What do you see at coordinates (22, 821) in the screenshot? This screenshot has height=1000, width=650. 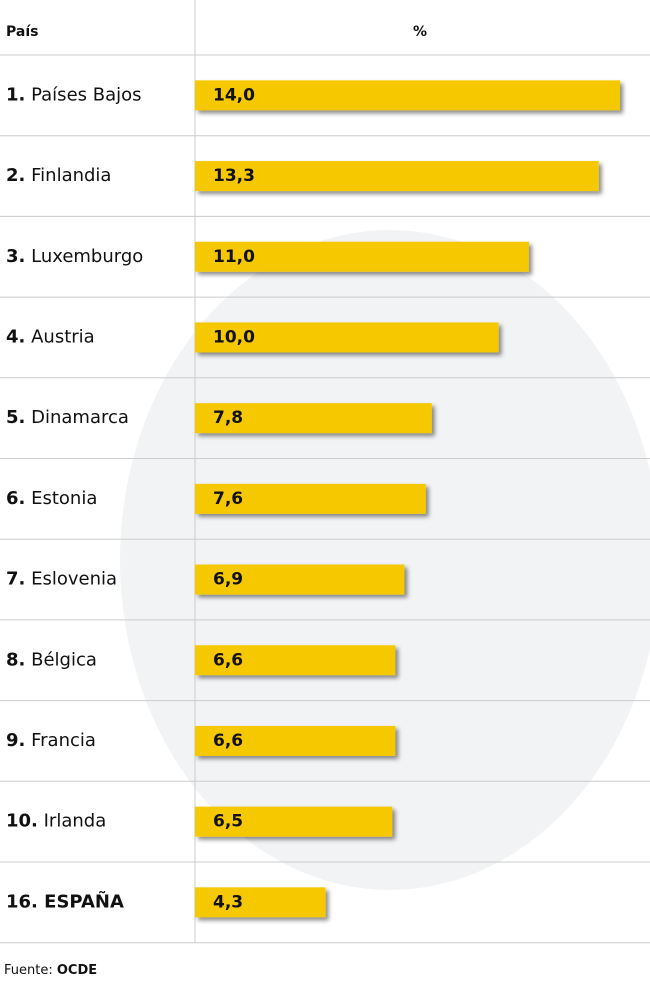 I see `rank: 10.` at bounding box center [22, 821].